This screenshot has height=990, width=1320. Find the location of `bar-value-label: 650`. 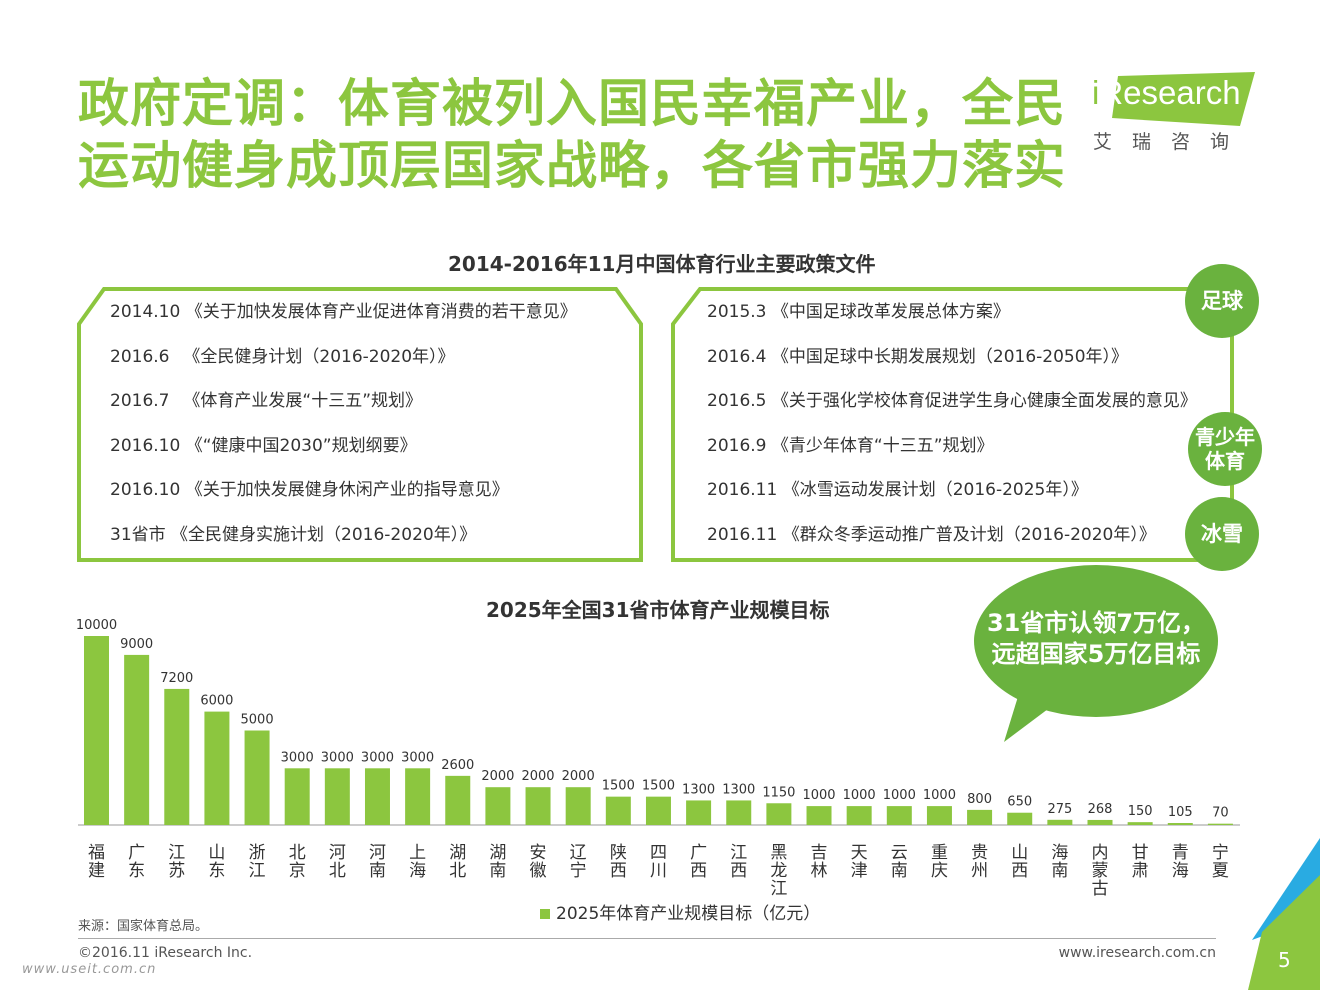

bar-value-label: 650 is located at coordinates (1019, 802).